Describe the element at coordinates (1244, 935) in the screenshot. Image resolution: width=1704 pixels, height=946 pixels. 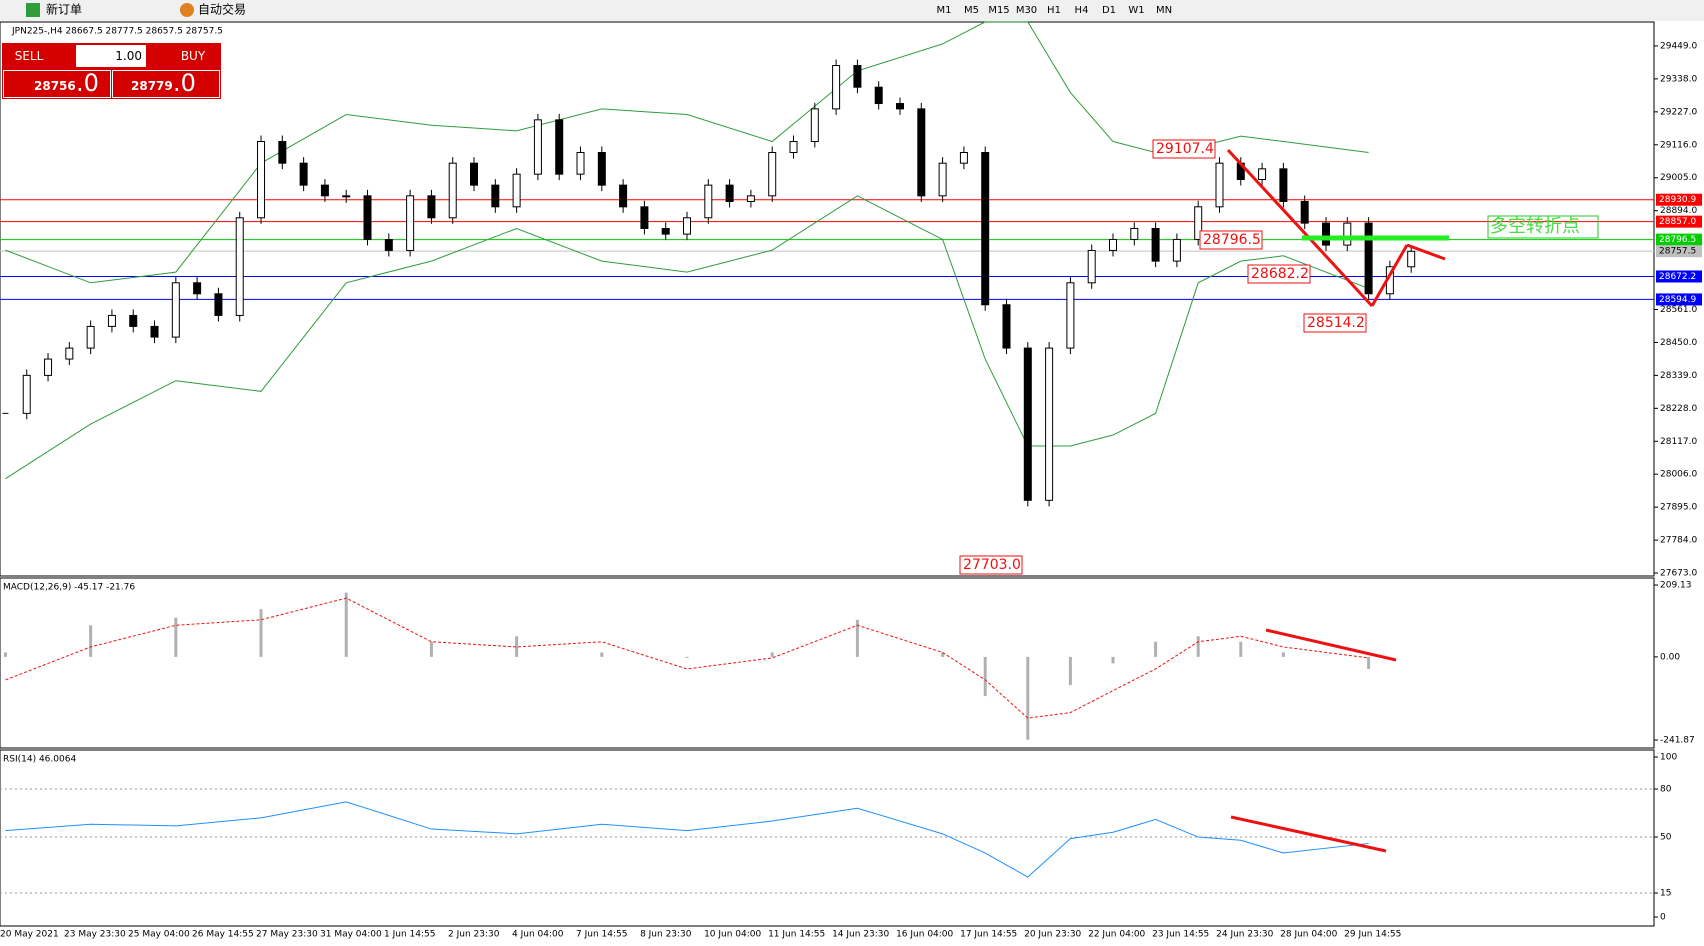
I see `x-tick-label: 24 Jun 23:30` at that location.